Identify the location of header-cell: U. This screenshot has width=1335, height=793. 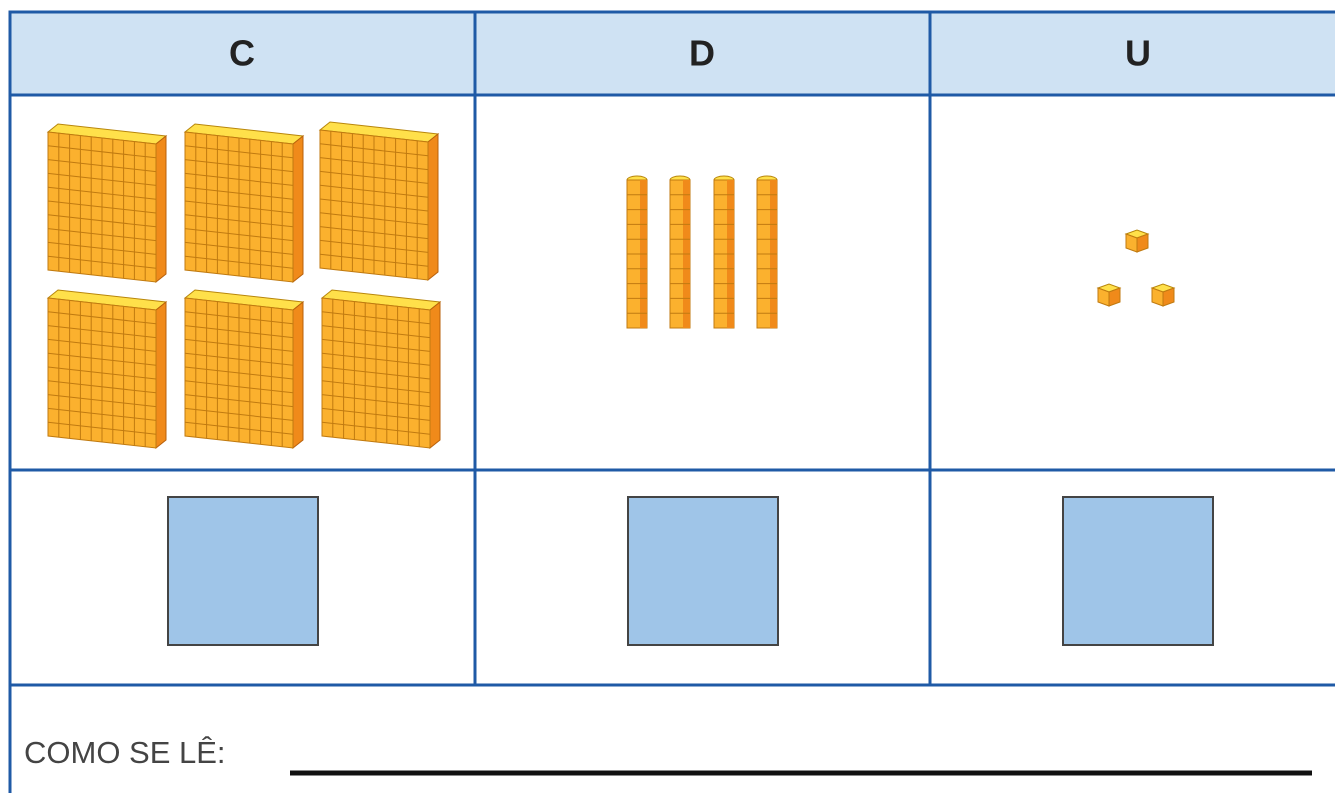
(1138, 53).